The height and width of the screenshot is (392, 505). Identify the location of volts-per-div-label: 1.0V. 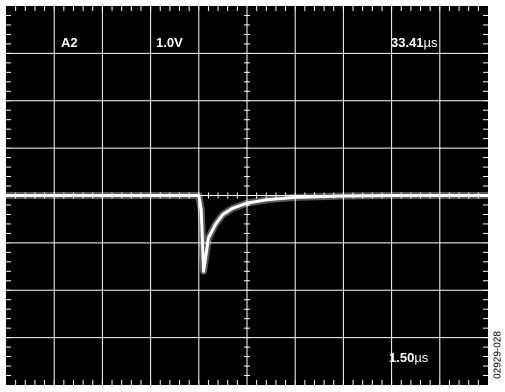
(169, 42).